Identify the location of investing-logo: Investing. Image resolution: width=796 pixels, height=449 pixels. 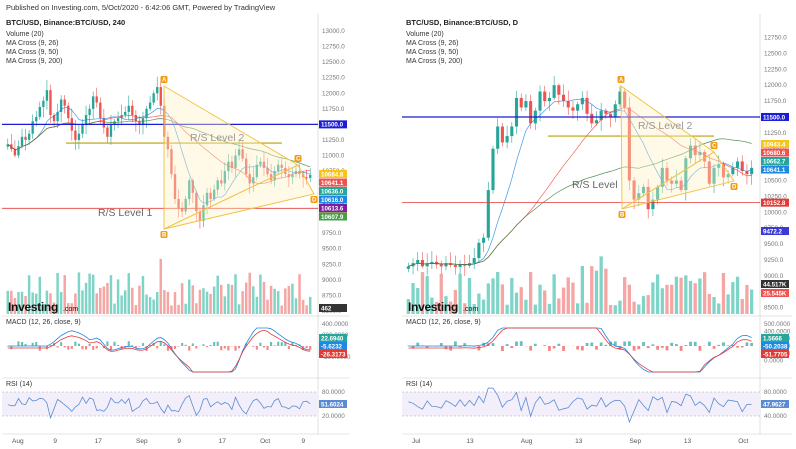
(433, 307).